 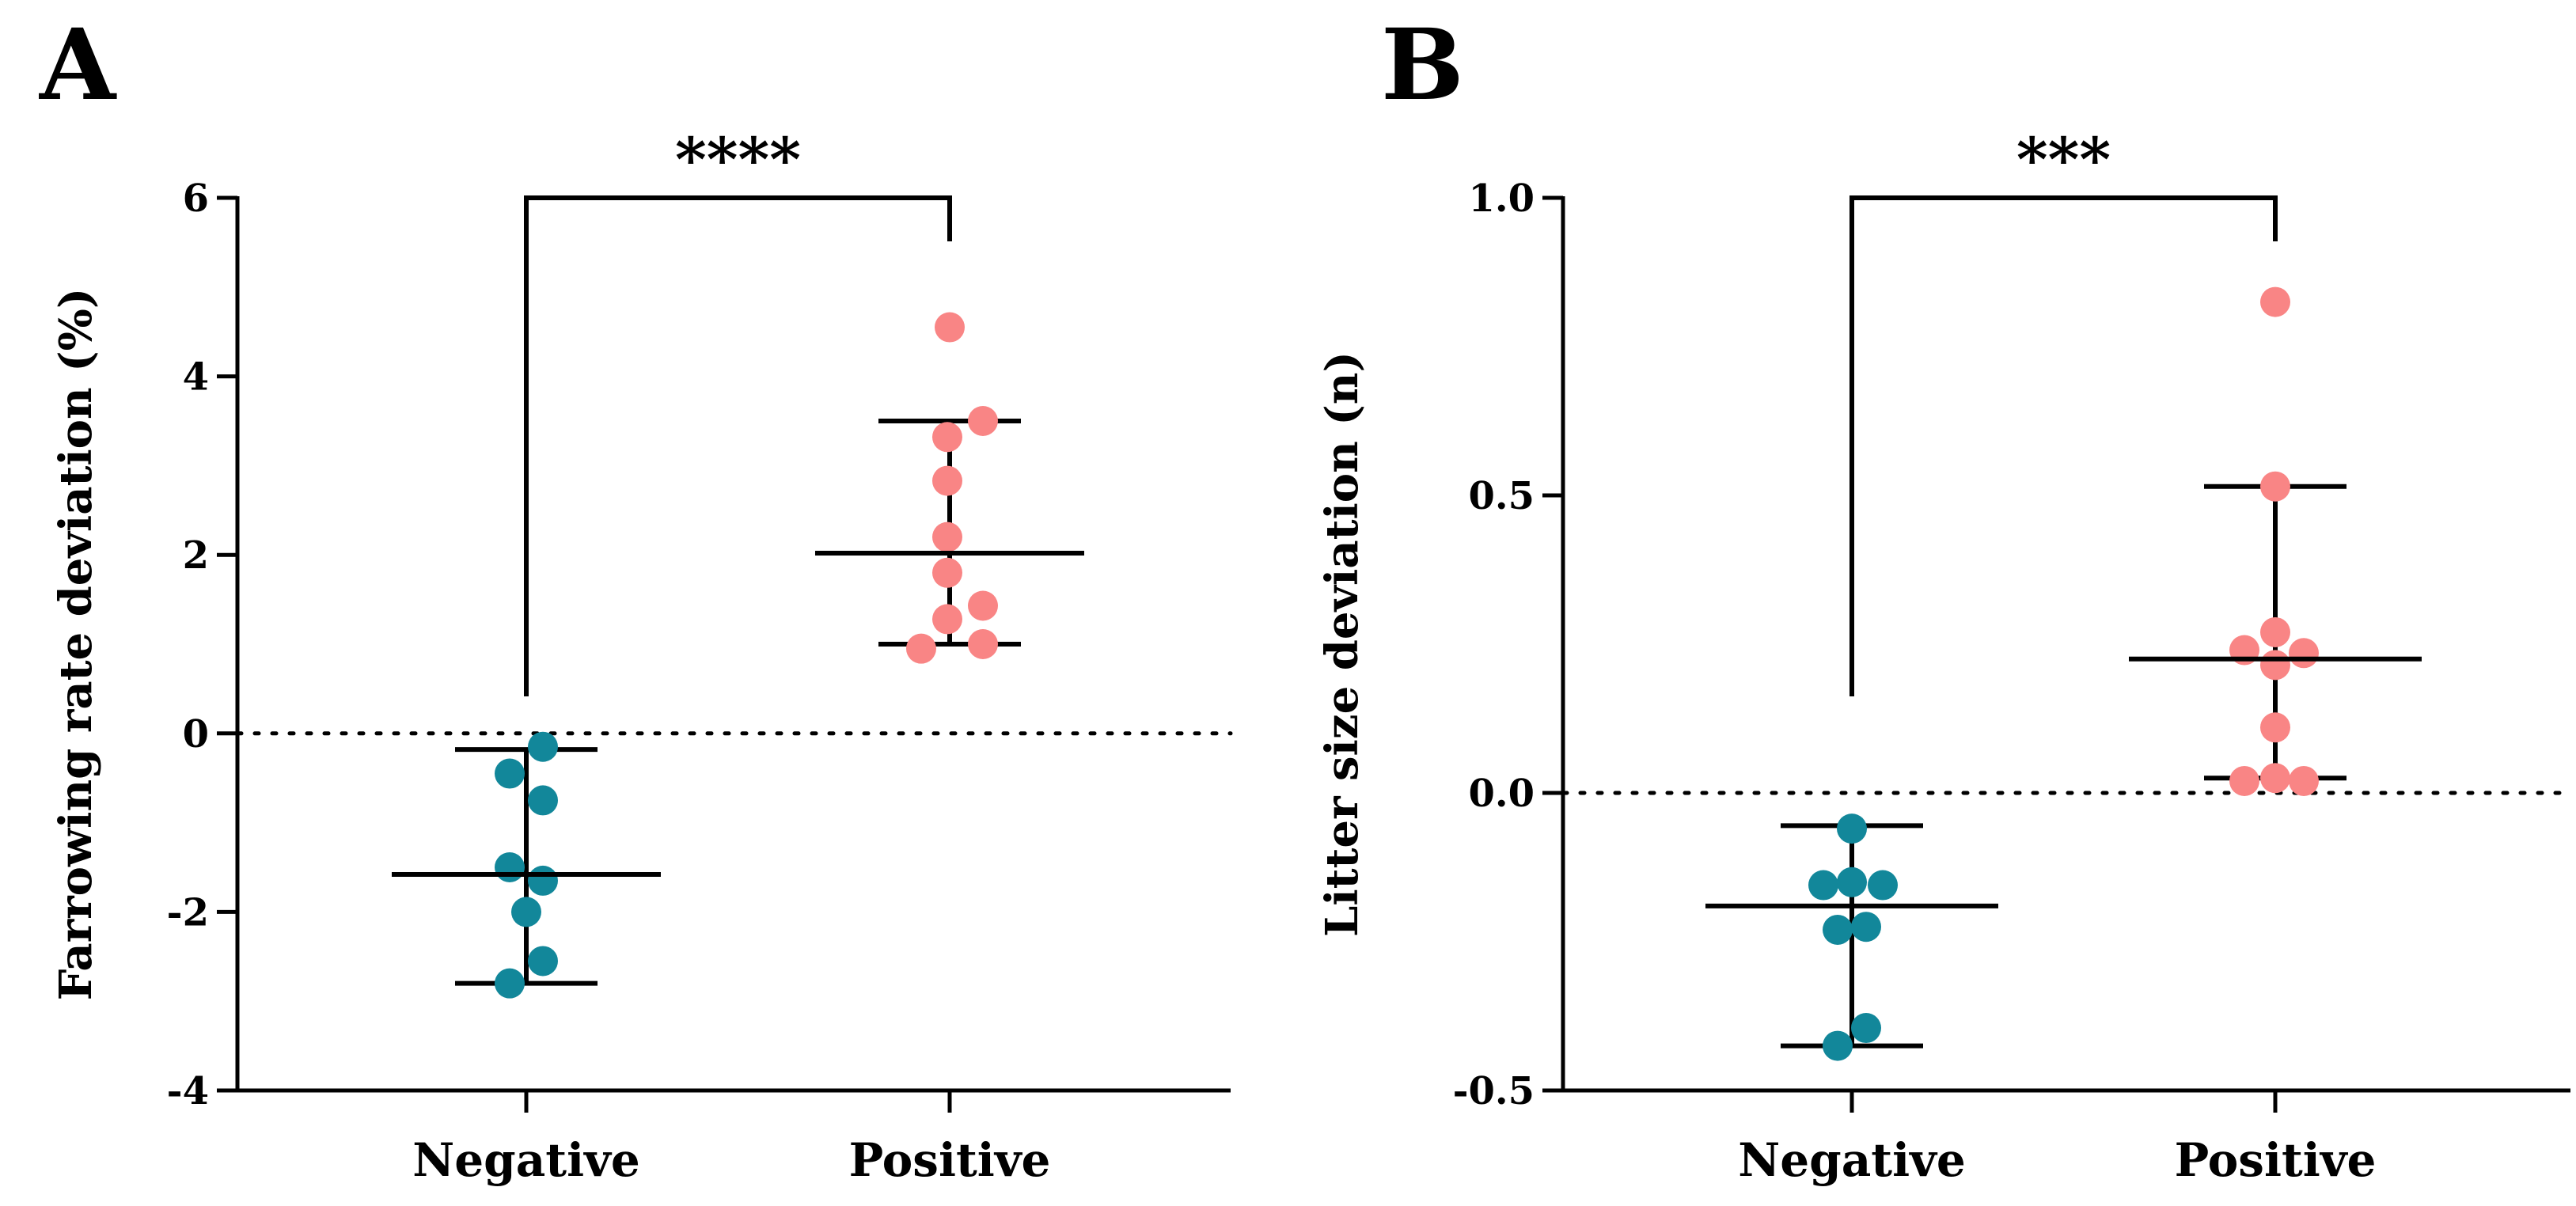 I want to click on y-tick-label: 0.0, so click(x=1501, y=794).